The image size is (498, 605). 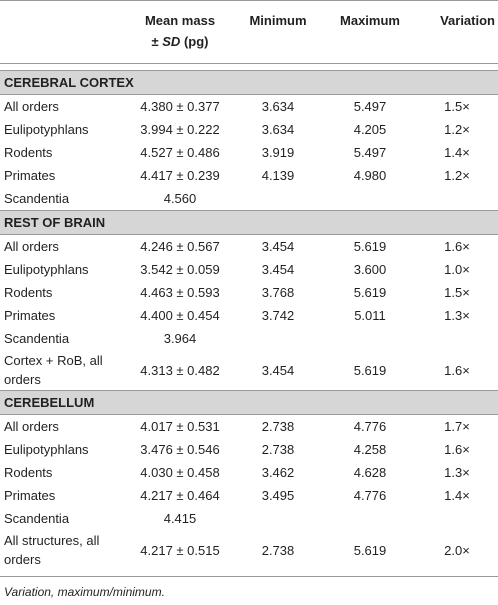 I want to click on cell-min: 3.768, so click(x=278, y=292).